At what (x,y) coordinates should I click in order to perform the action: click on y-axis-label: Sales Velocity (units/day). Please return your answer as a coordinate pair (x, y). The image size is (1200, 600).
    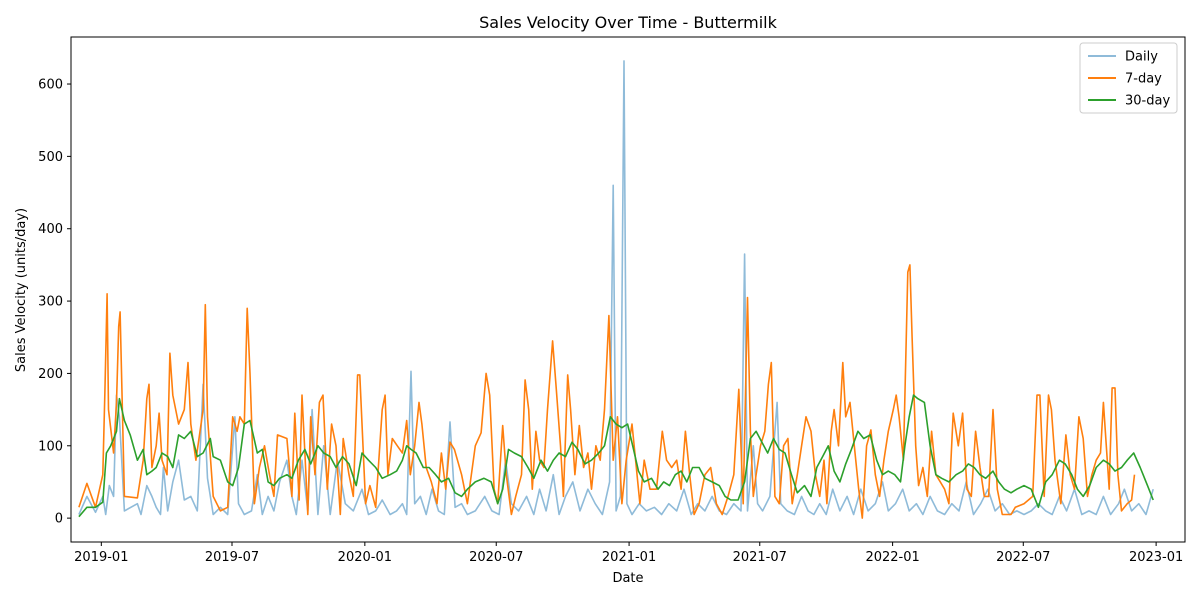
    Looking at the image, I should click on (21, 290).